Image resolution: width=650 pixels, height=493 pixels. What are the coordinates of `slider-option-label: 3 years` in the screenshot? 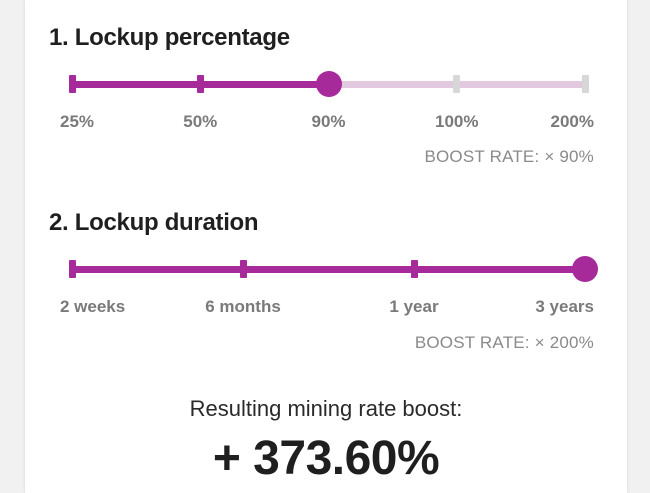 It's located at (564, 306).